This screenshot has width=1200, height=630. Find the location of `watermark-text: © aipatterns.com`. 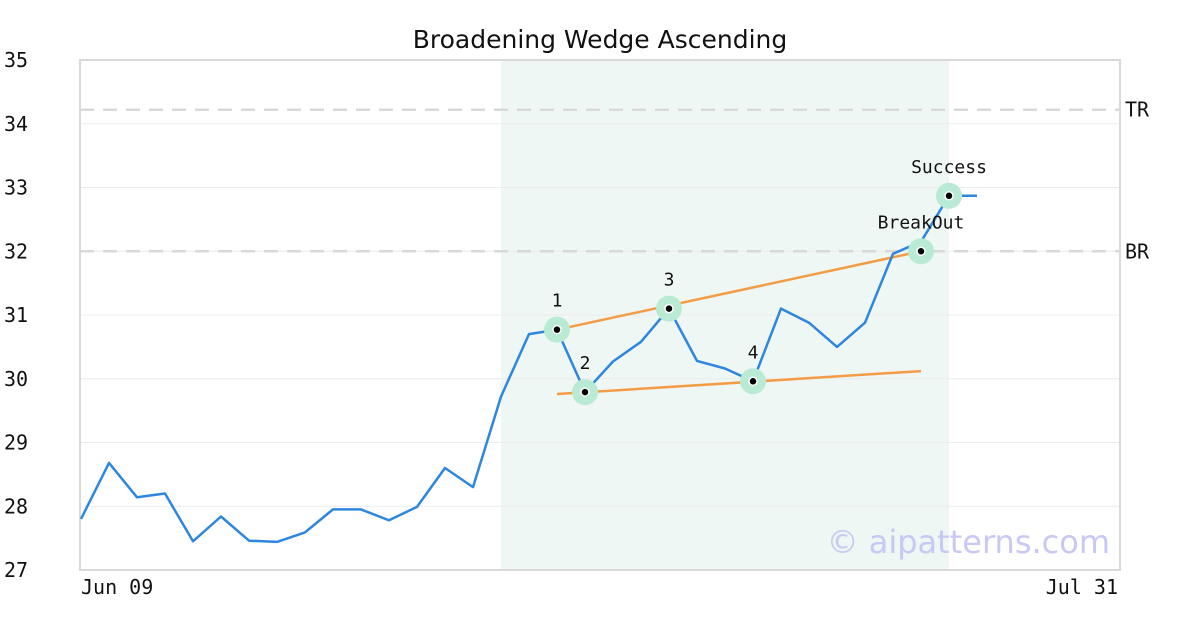

watermark-text: © aipatterns.com is located at coordinates (968, 542).